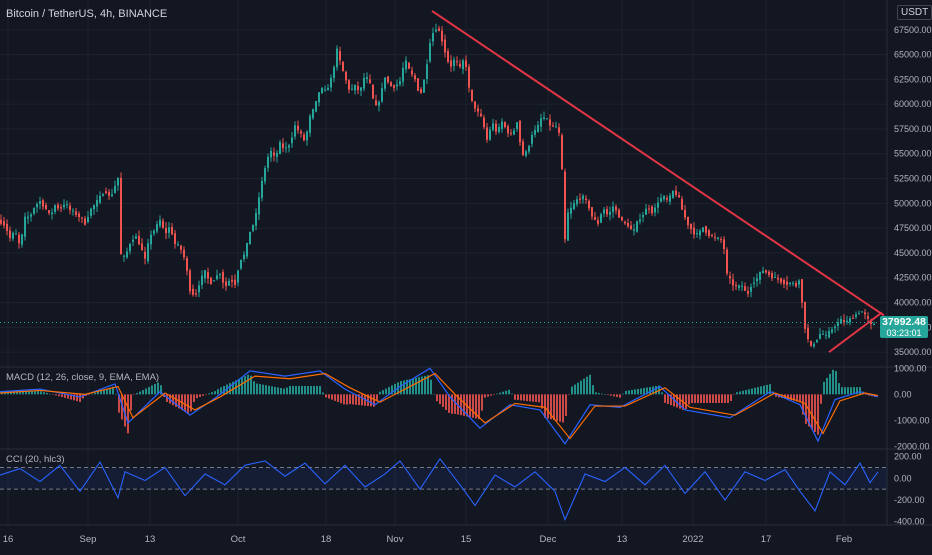 The width and height of the screenshot is (932, 555). What do you see at coordinates (913, 228) in the screenshot?
I see `price-tick-label: 47500.00` at bounding box center [913, 228].